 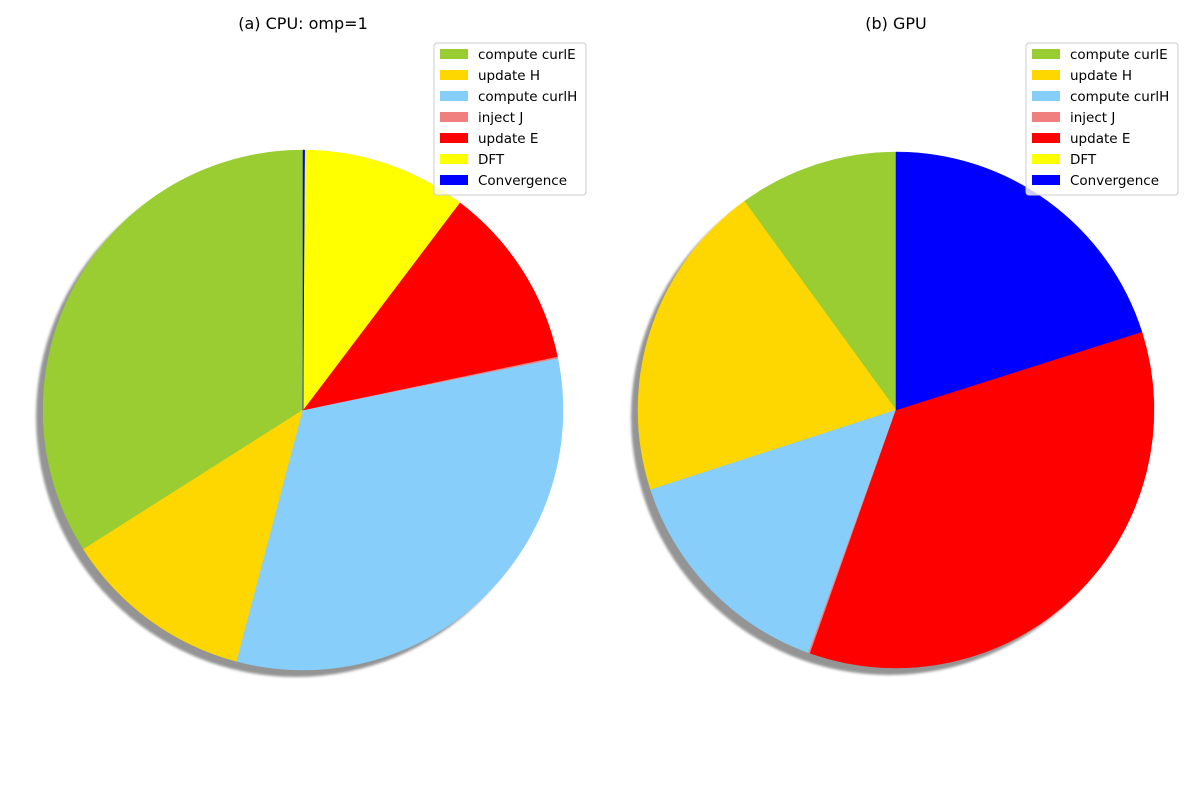 What do you see at coordinates (895, 23) in the screenshot?
I see `chart-title-gpu: (b) GPU` at bounding box center [895, 23].